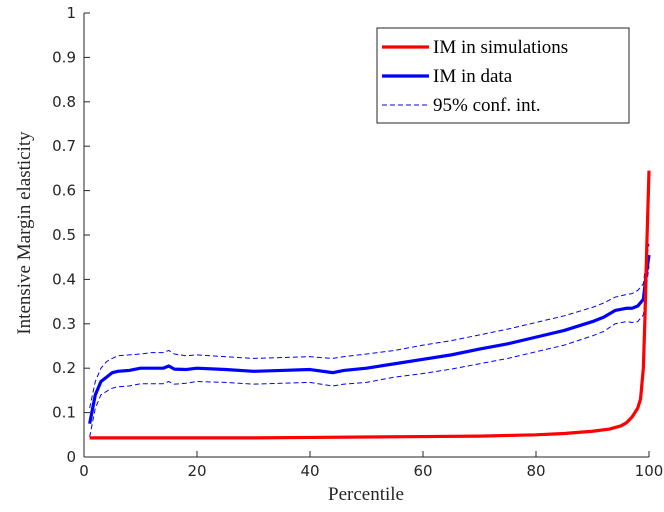 This screenshot has height=512, width=664. Describe the element at coordinates (71, 457) in the screenshot. I see `y-tick-label: 0` at that location.